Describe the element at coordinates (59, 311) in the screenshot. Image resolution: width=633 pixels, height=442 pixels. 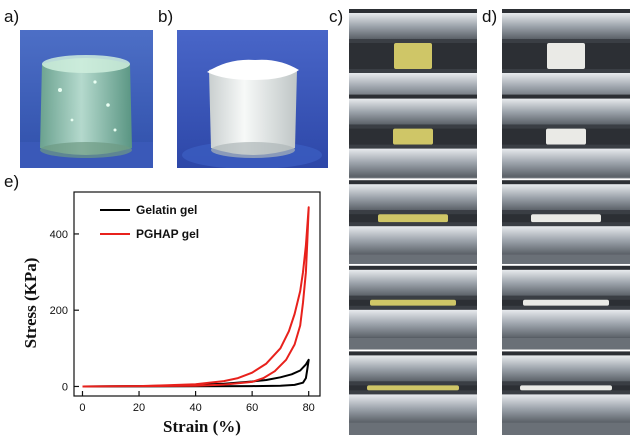
I see `y-tick-label: 200` at that location.